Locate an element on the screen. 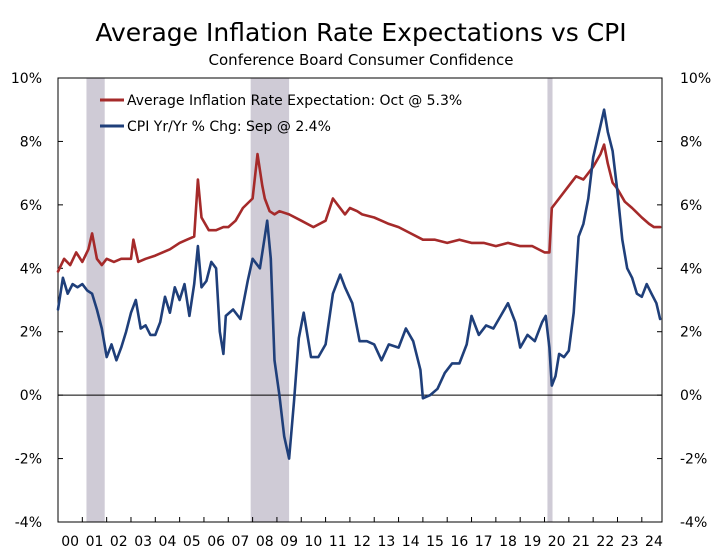 The height and width of the screenshot is (554, 723). y-tick-label-right-5: 6% is located at coordinates (691, 206).